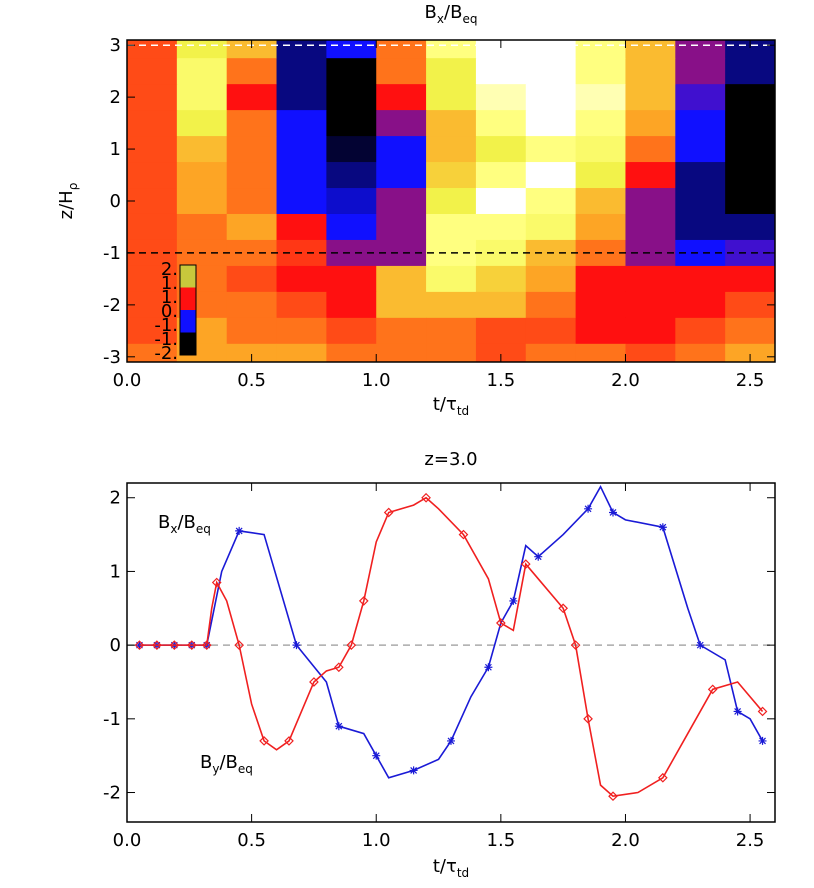 This screenshot has height=888, width=814. What do you see at coordinates (66, 204) in the screenshot?
I see `y-axis-label-part: z/H` at bounding box center [66, 204].